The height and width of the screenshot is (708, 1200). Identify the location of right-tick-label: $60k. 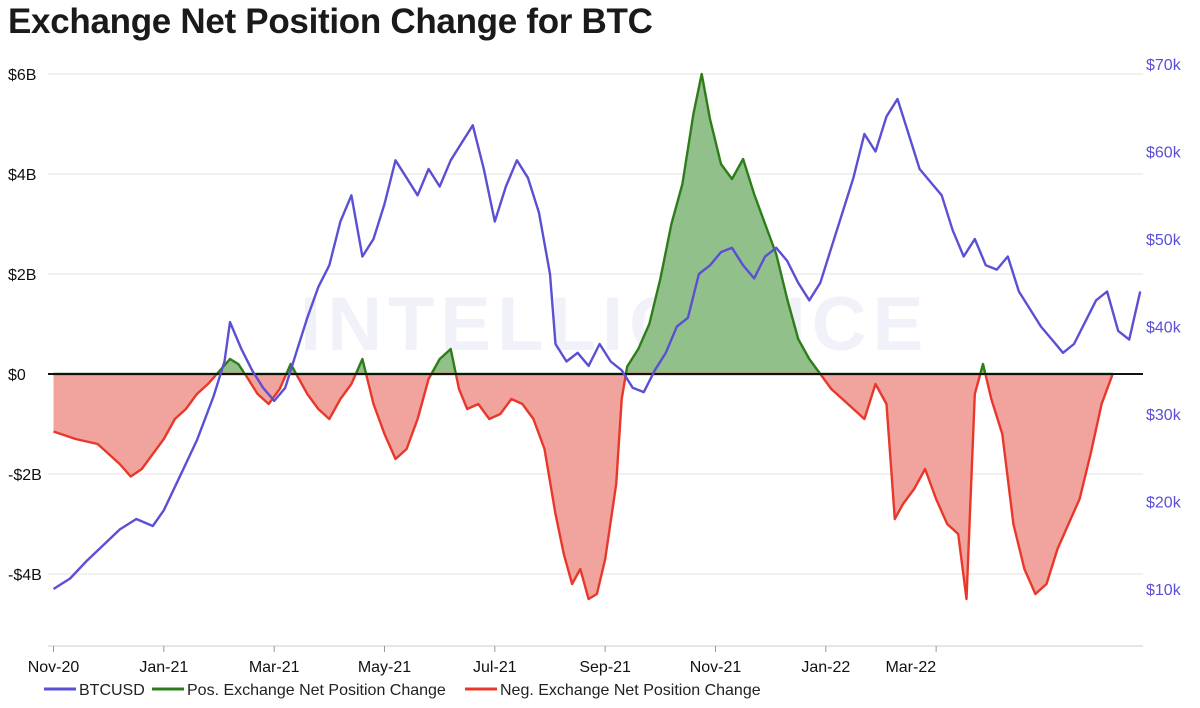
(1164, 153).